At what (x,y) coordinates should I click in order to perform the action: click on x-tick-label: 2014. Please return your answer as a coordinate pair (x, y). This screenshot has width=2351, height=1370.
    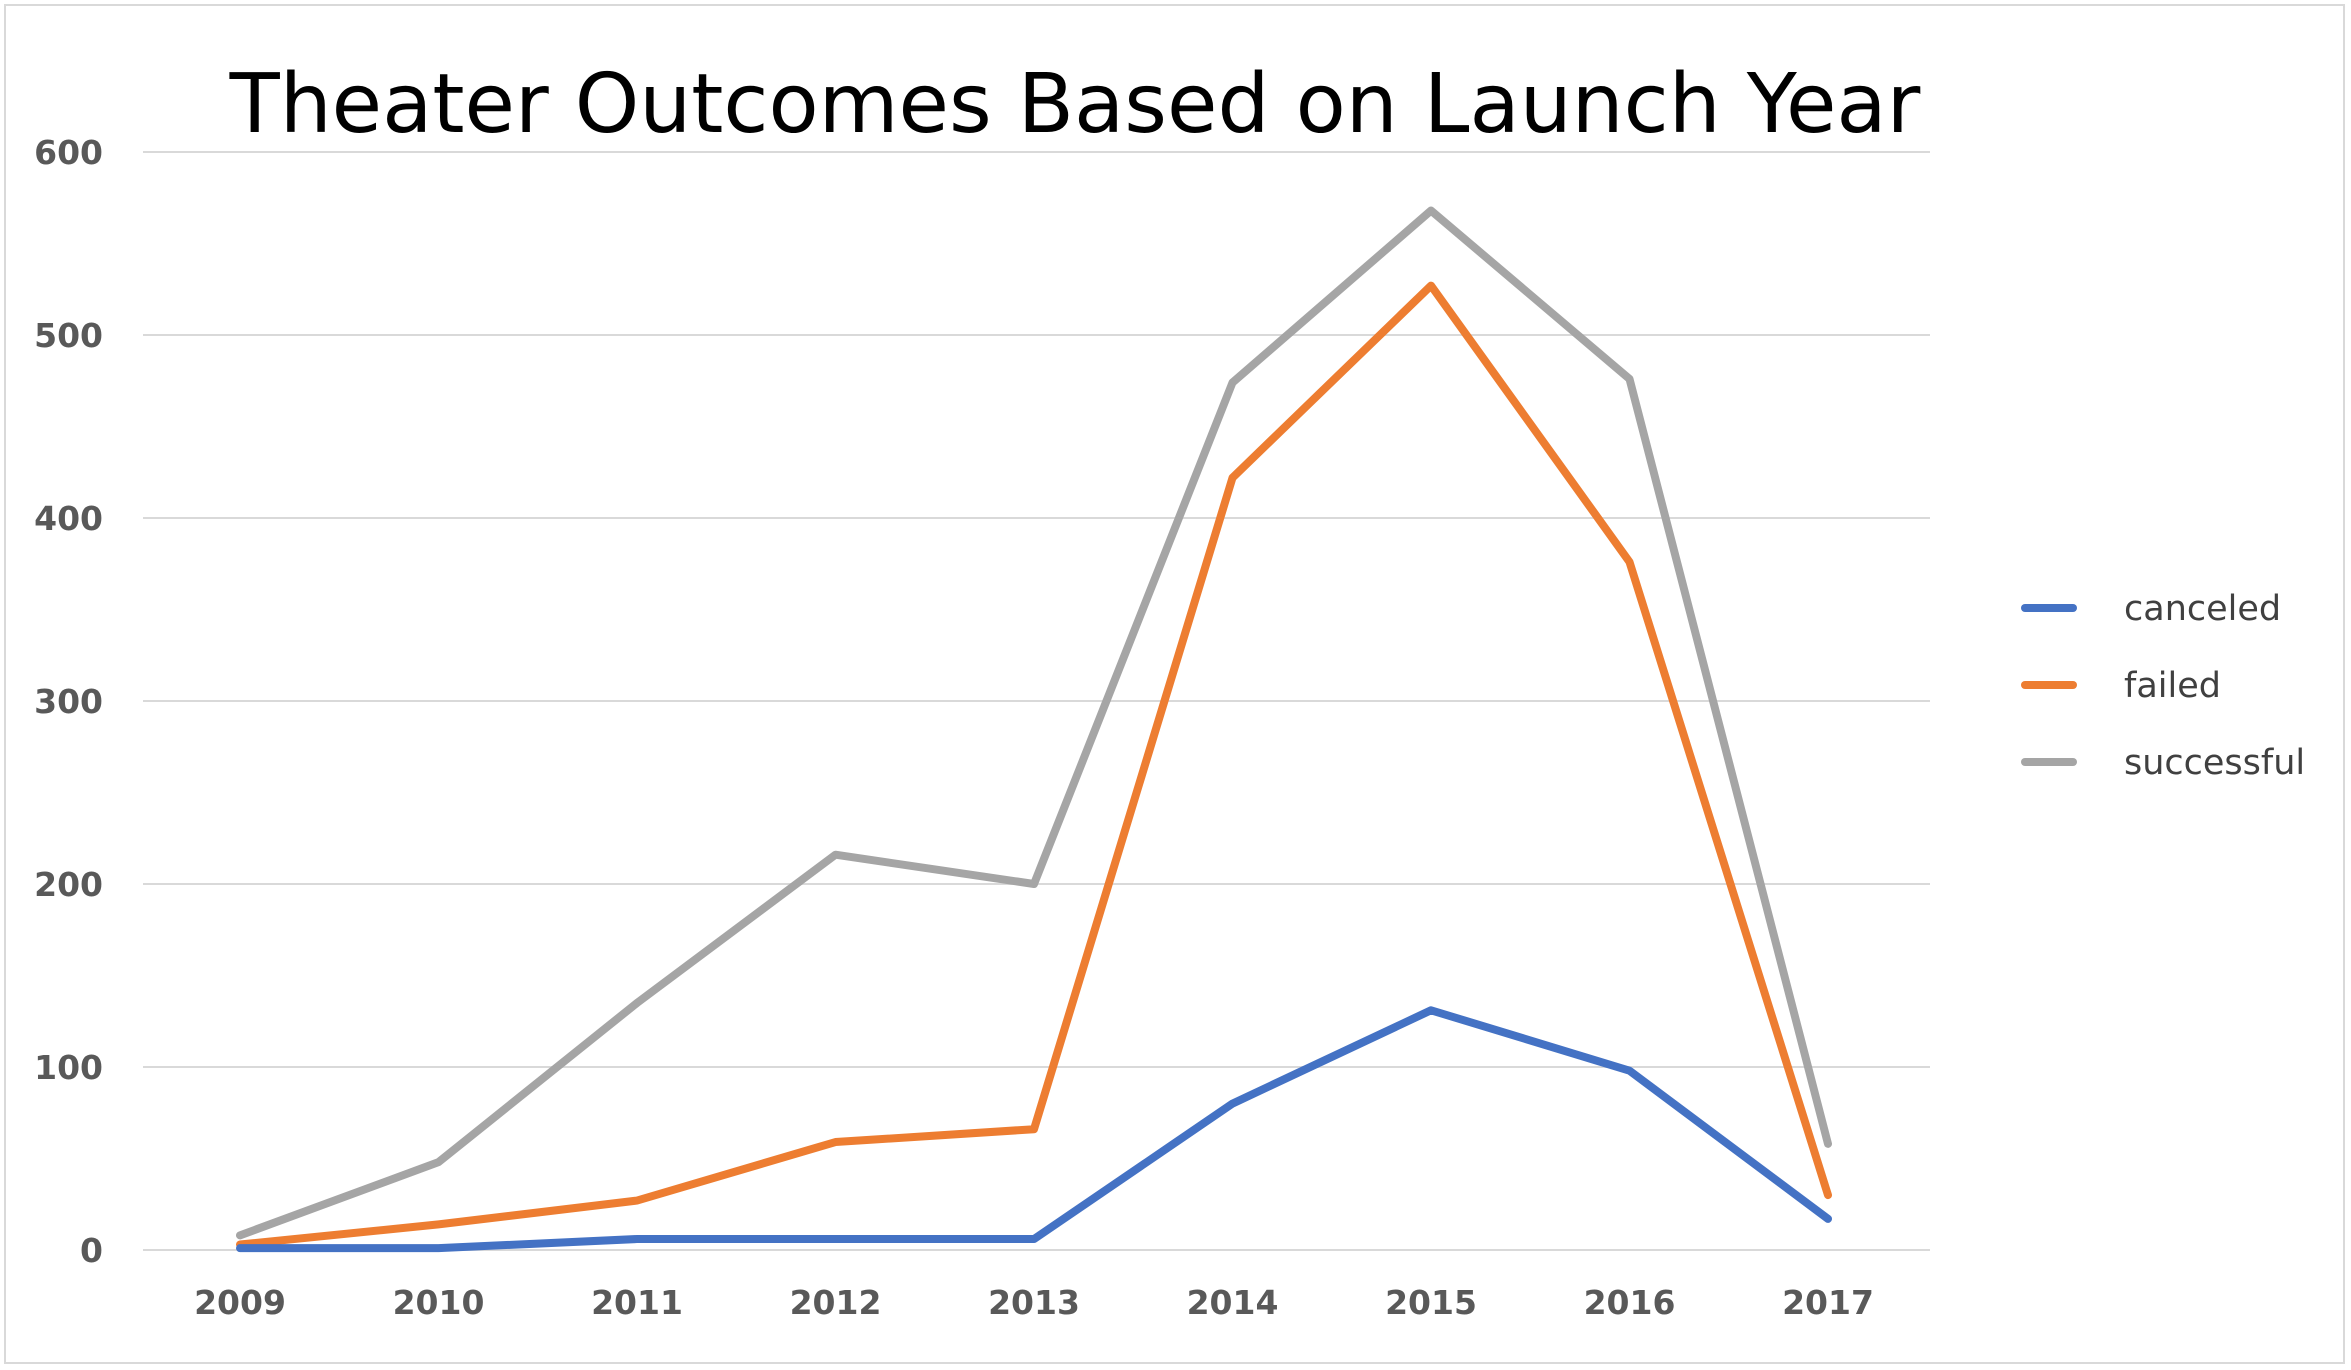
    Looking at the image, I should click on (1233, 1302).